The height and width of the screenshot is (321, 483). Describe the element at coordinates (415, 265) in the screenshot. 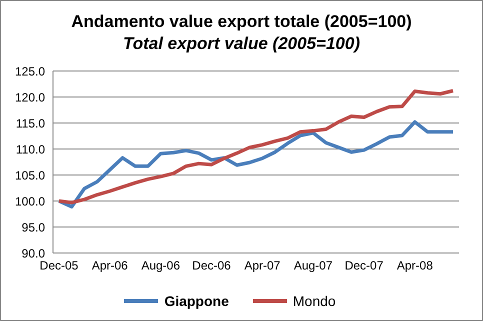

I see `x-tick-label: Apr-08` at that location.